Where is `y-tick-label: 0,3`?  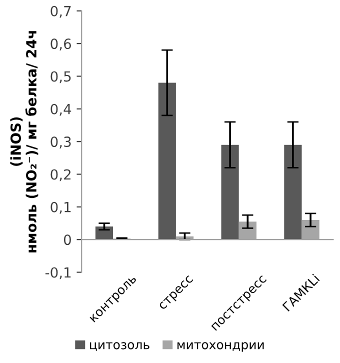
y-tick-label: 0,3 is located at coordinates (60, 142).